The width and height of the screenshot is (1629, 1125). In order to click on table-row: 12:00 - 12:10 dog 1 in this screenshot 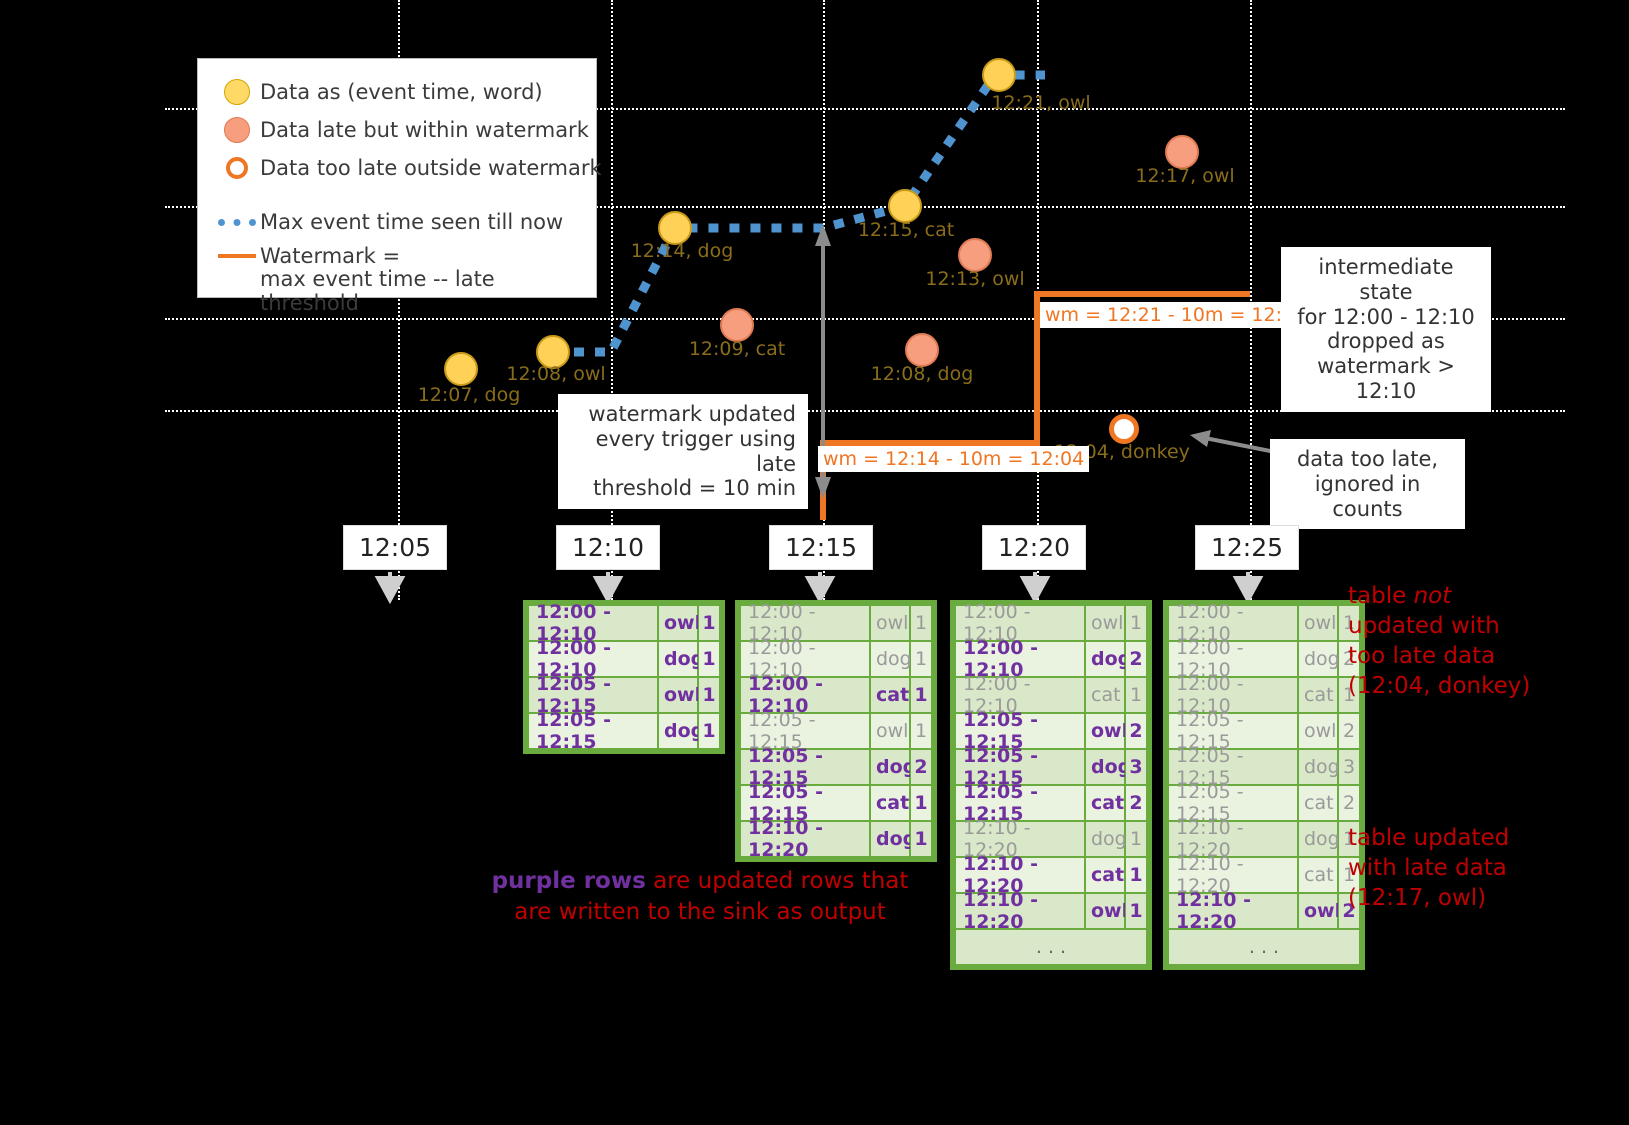, I will do `click(624, 659)`.